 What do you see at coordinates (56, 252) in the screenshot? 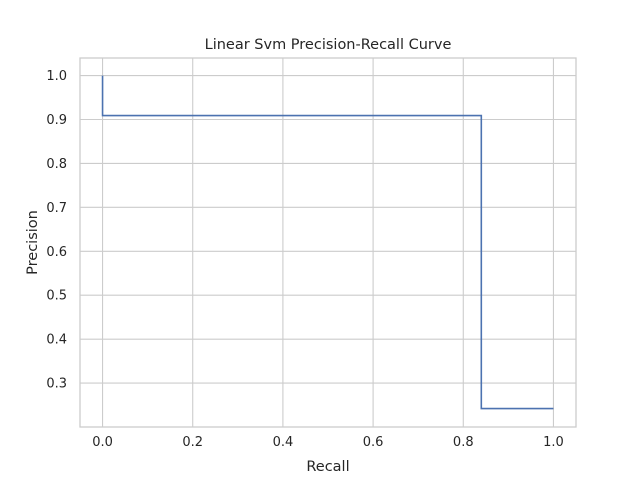
I see `y-tick-label: 0.6` at bounding box center [56, 252].